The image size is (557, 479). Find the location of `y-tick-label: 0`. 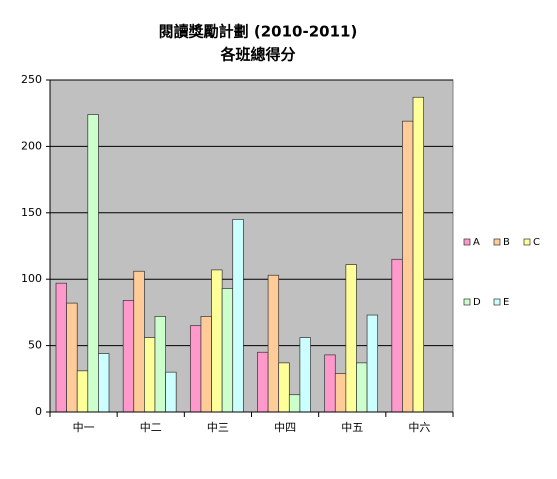

y-tick-label: 0 is located at coordinates (38, 411).